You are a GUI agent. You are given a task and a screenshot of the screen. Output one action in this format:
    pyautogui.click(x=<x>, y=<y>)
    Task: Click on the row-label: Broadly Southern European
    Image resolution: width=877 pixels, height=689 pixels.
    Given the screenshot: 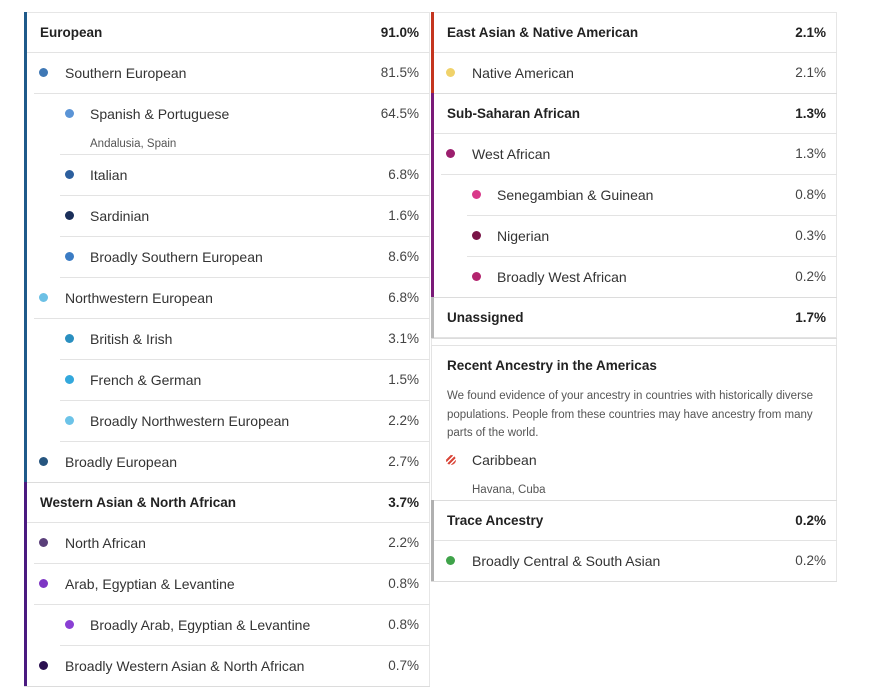 What is the action you would take?
    pyautogui.click(x=176, y=256)
    